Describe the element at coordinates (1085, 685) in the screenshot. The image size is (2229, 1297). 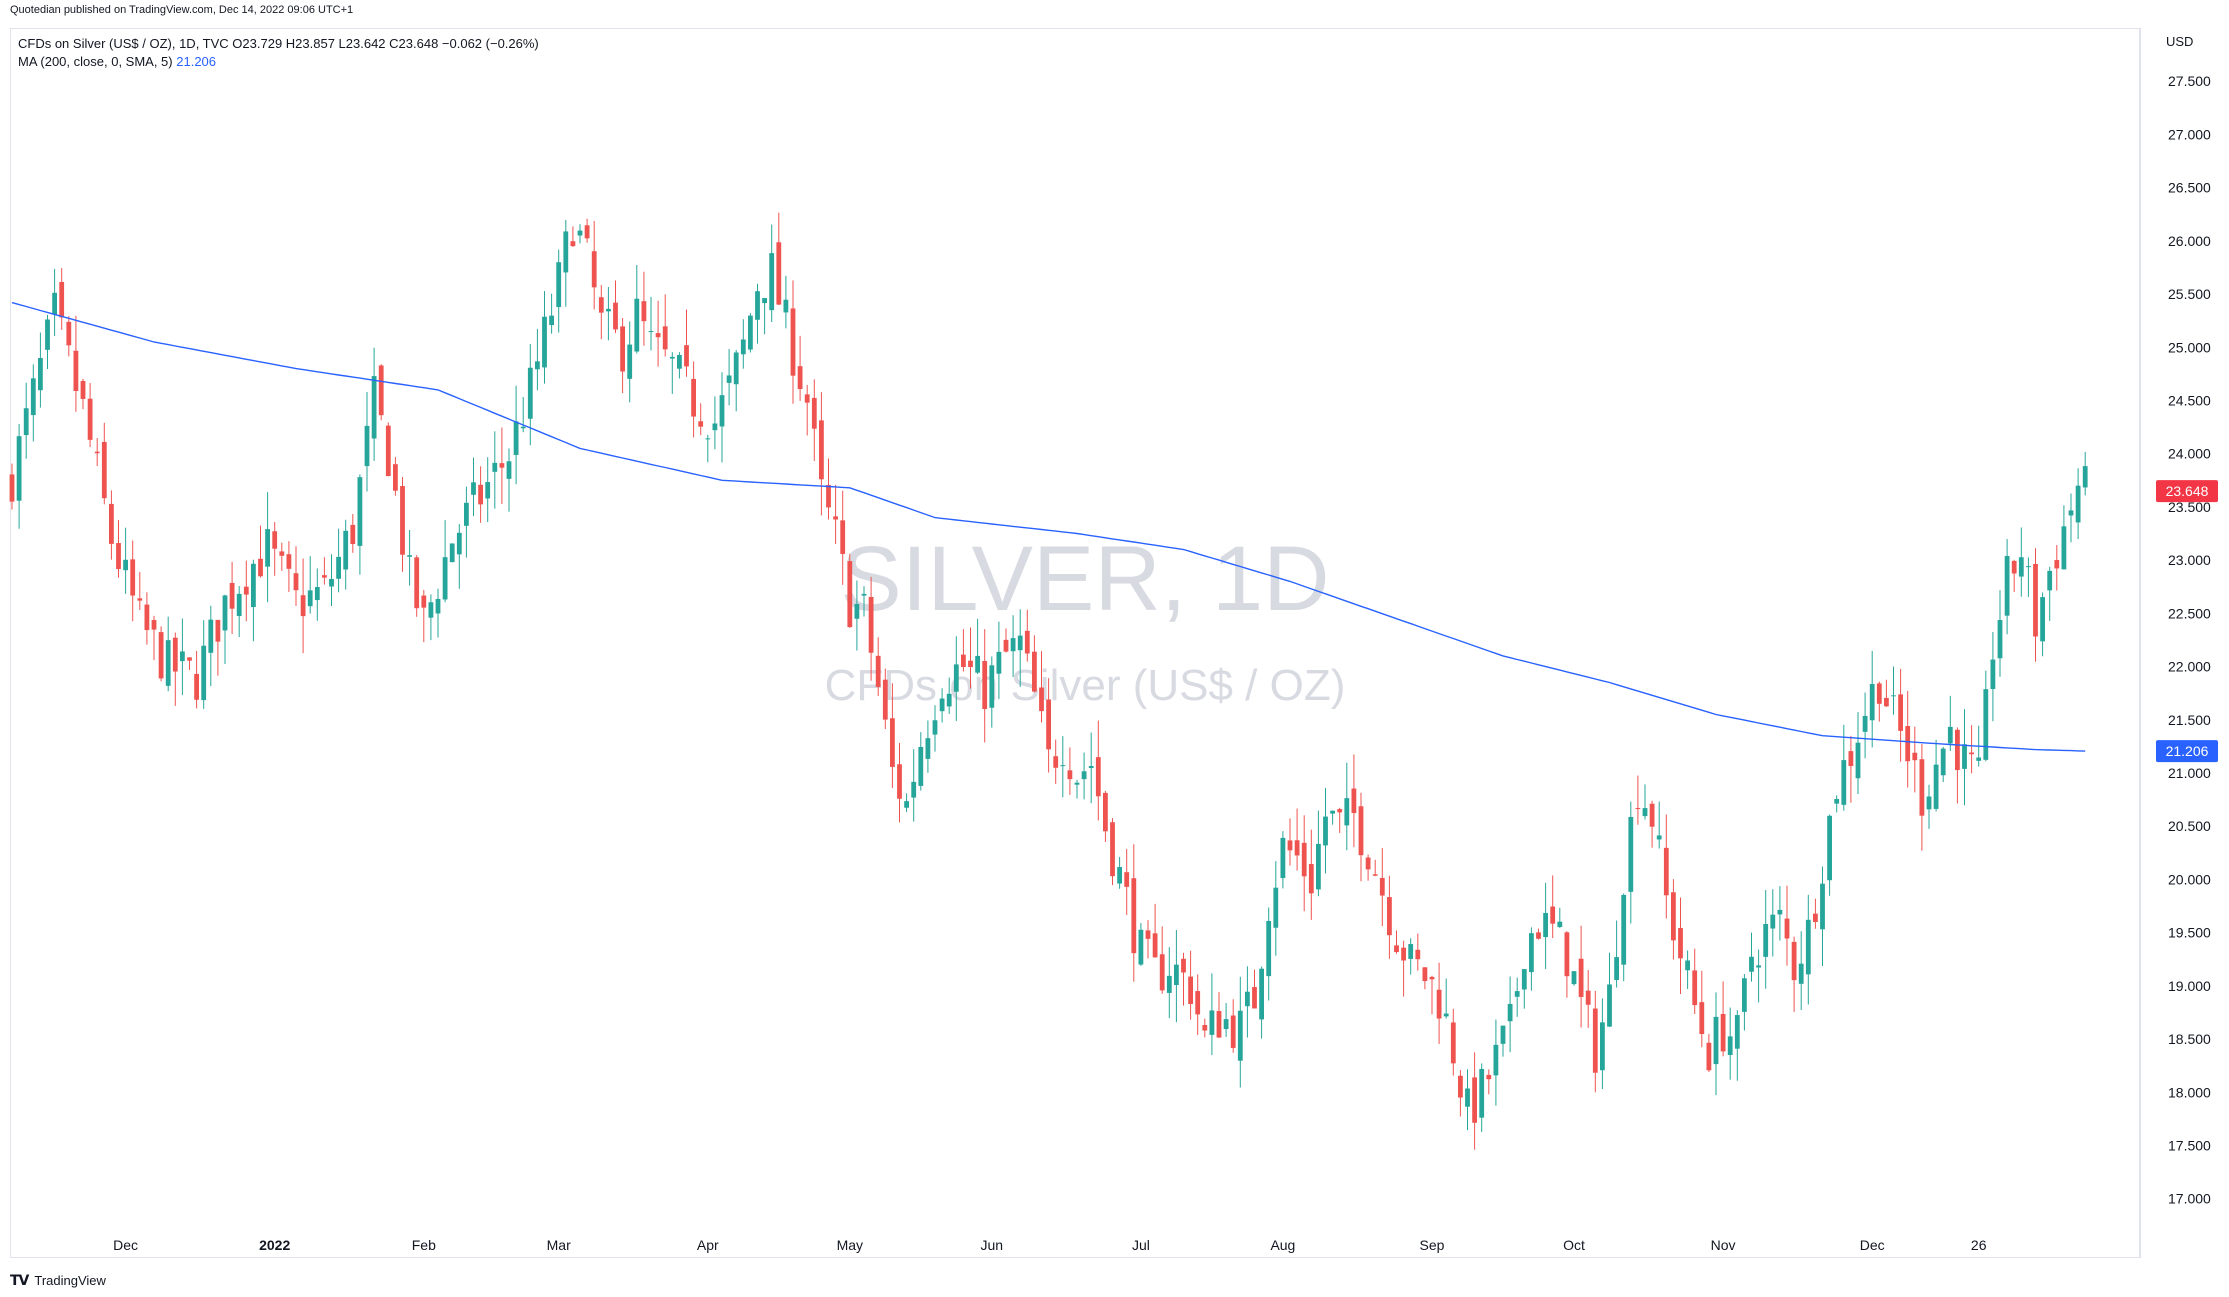
I see `watermark-line2: CFDs on Silver (US$ / OZ)` at that location.